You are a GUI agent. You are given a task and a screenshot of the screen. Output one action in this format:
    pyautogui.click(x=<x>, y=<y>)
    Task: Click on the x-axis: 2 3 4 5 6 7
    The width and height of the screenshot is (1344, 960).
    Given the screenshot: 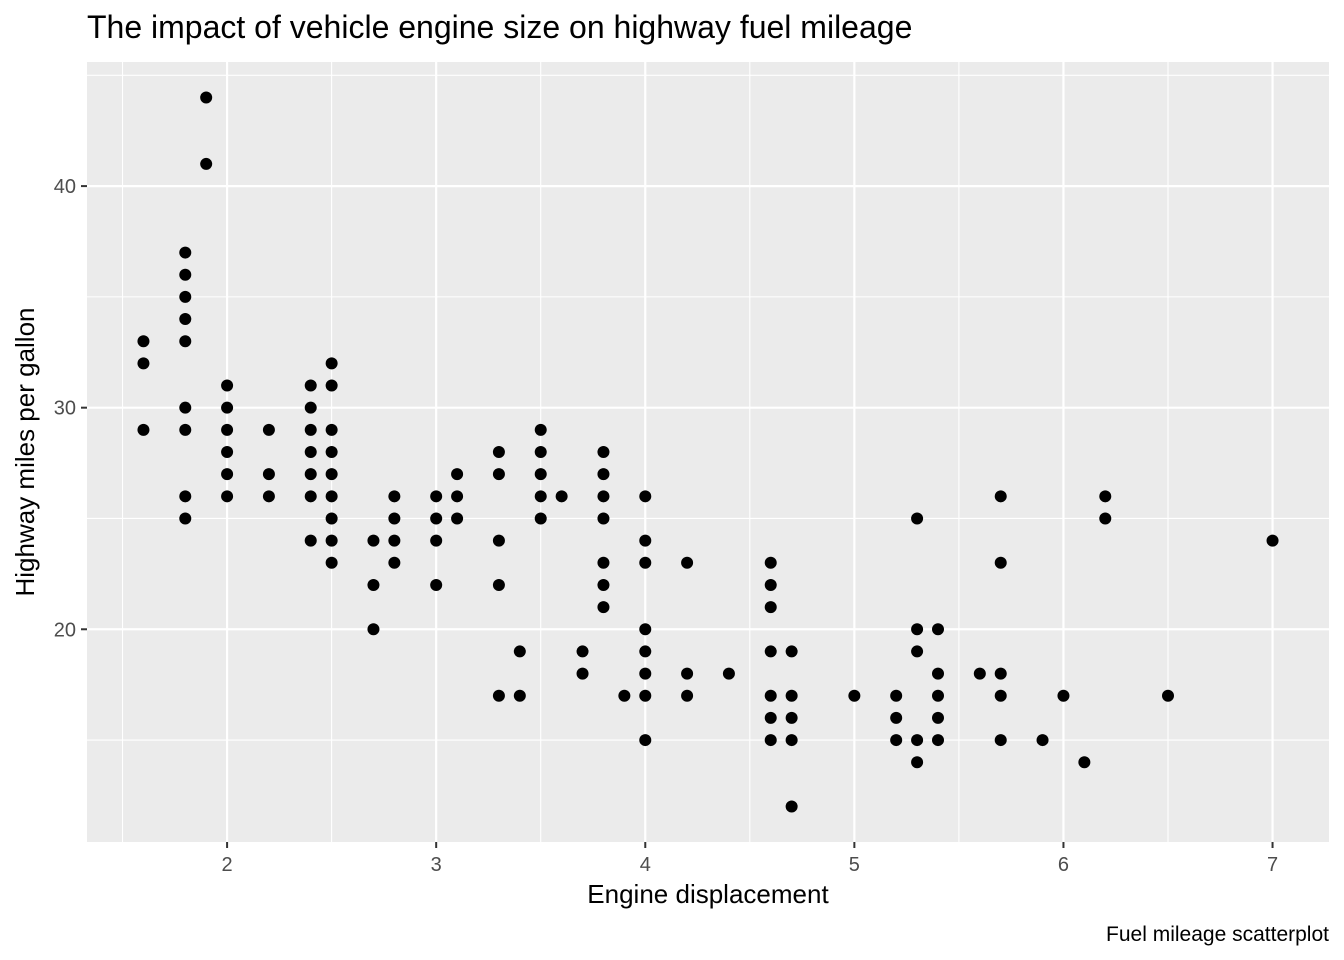 What is the action you would take?
    pyautogui.click(x=750, y=859)
    